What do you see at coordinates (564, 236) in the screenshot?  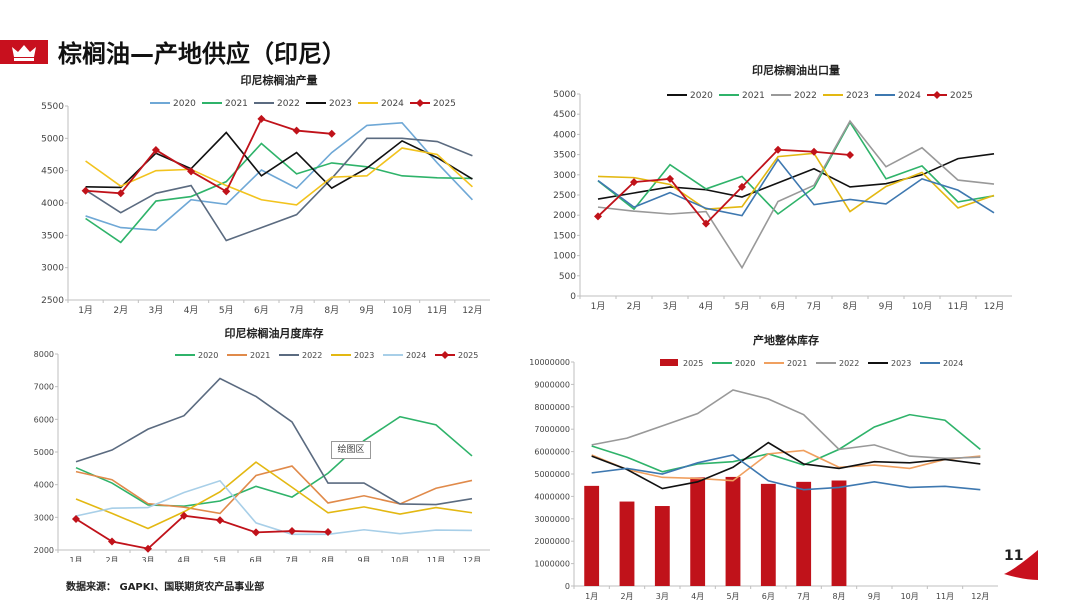 I see `y-tick-label: 1500` at bounding box center [564, 236].